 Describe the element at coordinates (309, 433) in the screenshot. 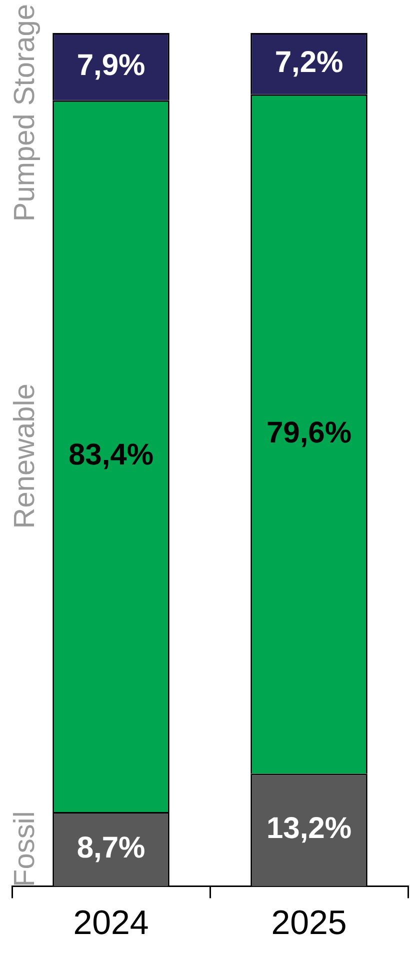

I see `data-label: 79,6%` at that location.